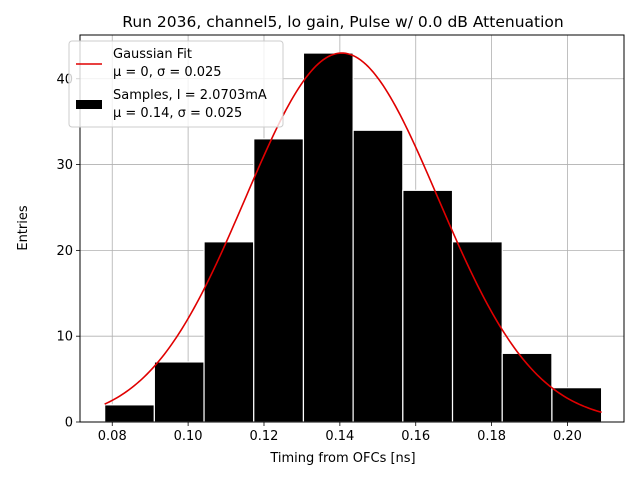 This screenshot has height=480, width=640. What do you see at coordinates (190, 95) in the screenshot?
I see `legend-histogram-label: Samples, I = 2.0703mA` at bounding box center [190, 95].